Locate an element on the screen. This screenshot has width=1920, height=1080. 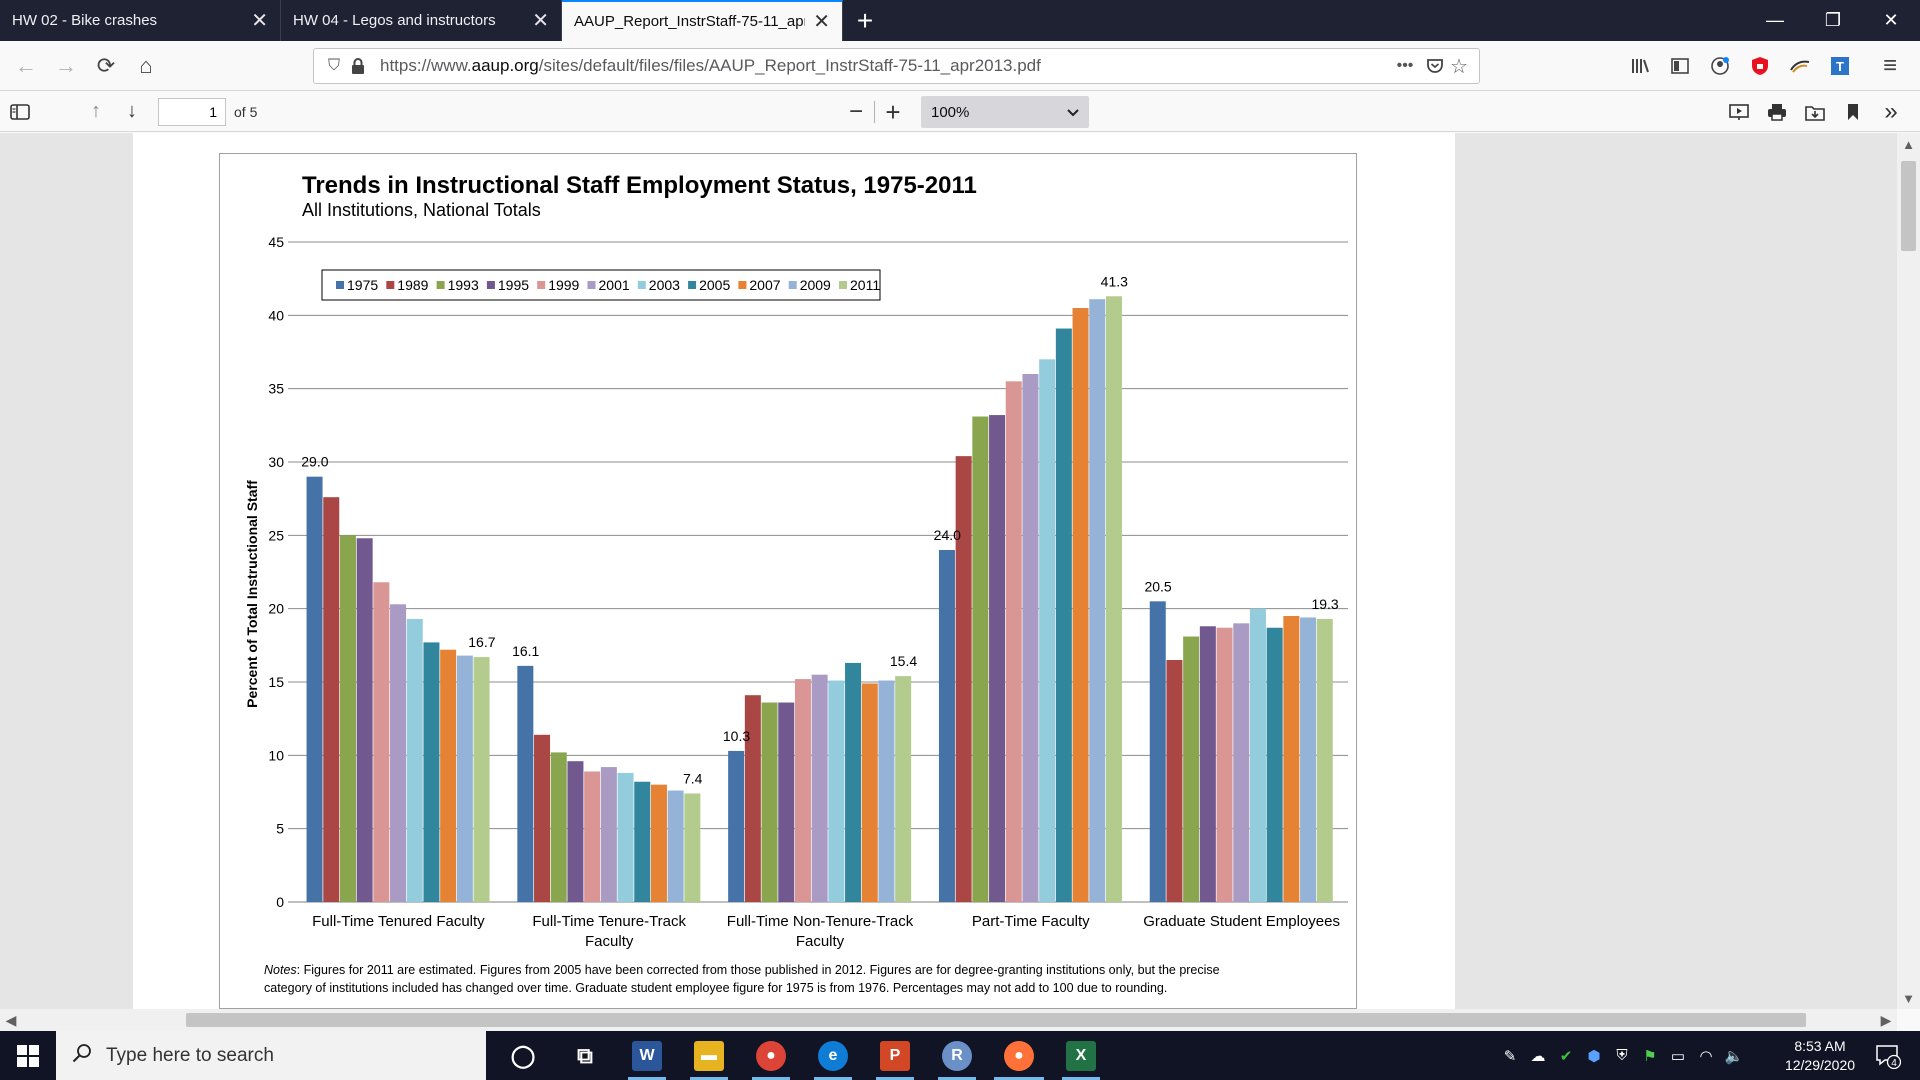
search-icon is located at coordinates (82, 1056).